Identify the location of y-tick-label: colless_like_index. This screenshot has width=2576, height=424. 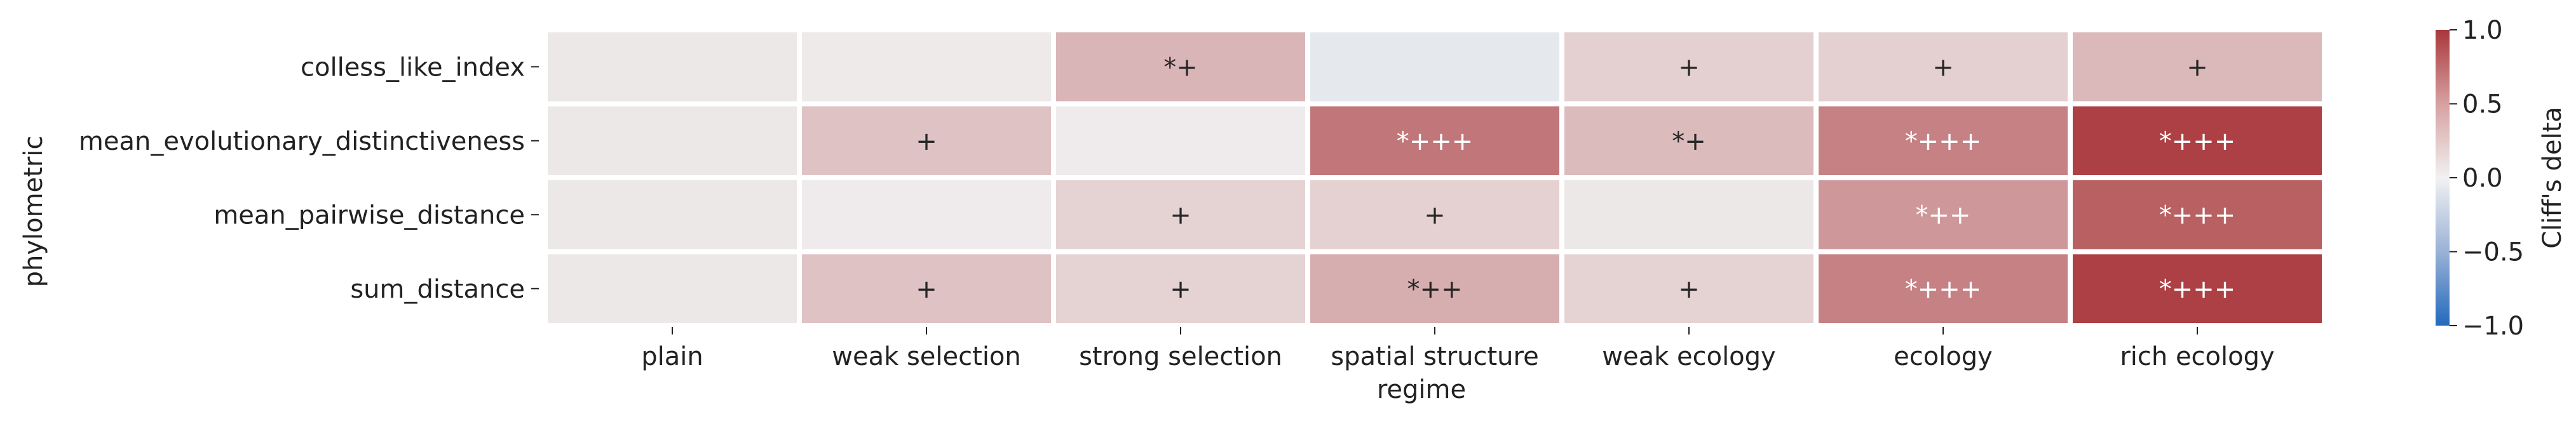
(413, 67).